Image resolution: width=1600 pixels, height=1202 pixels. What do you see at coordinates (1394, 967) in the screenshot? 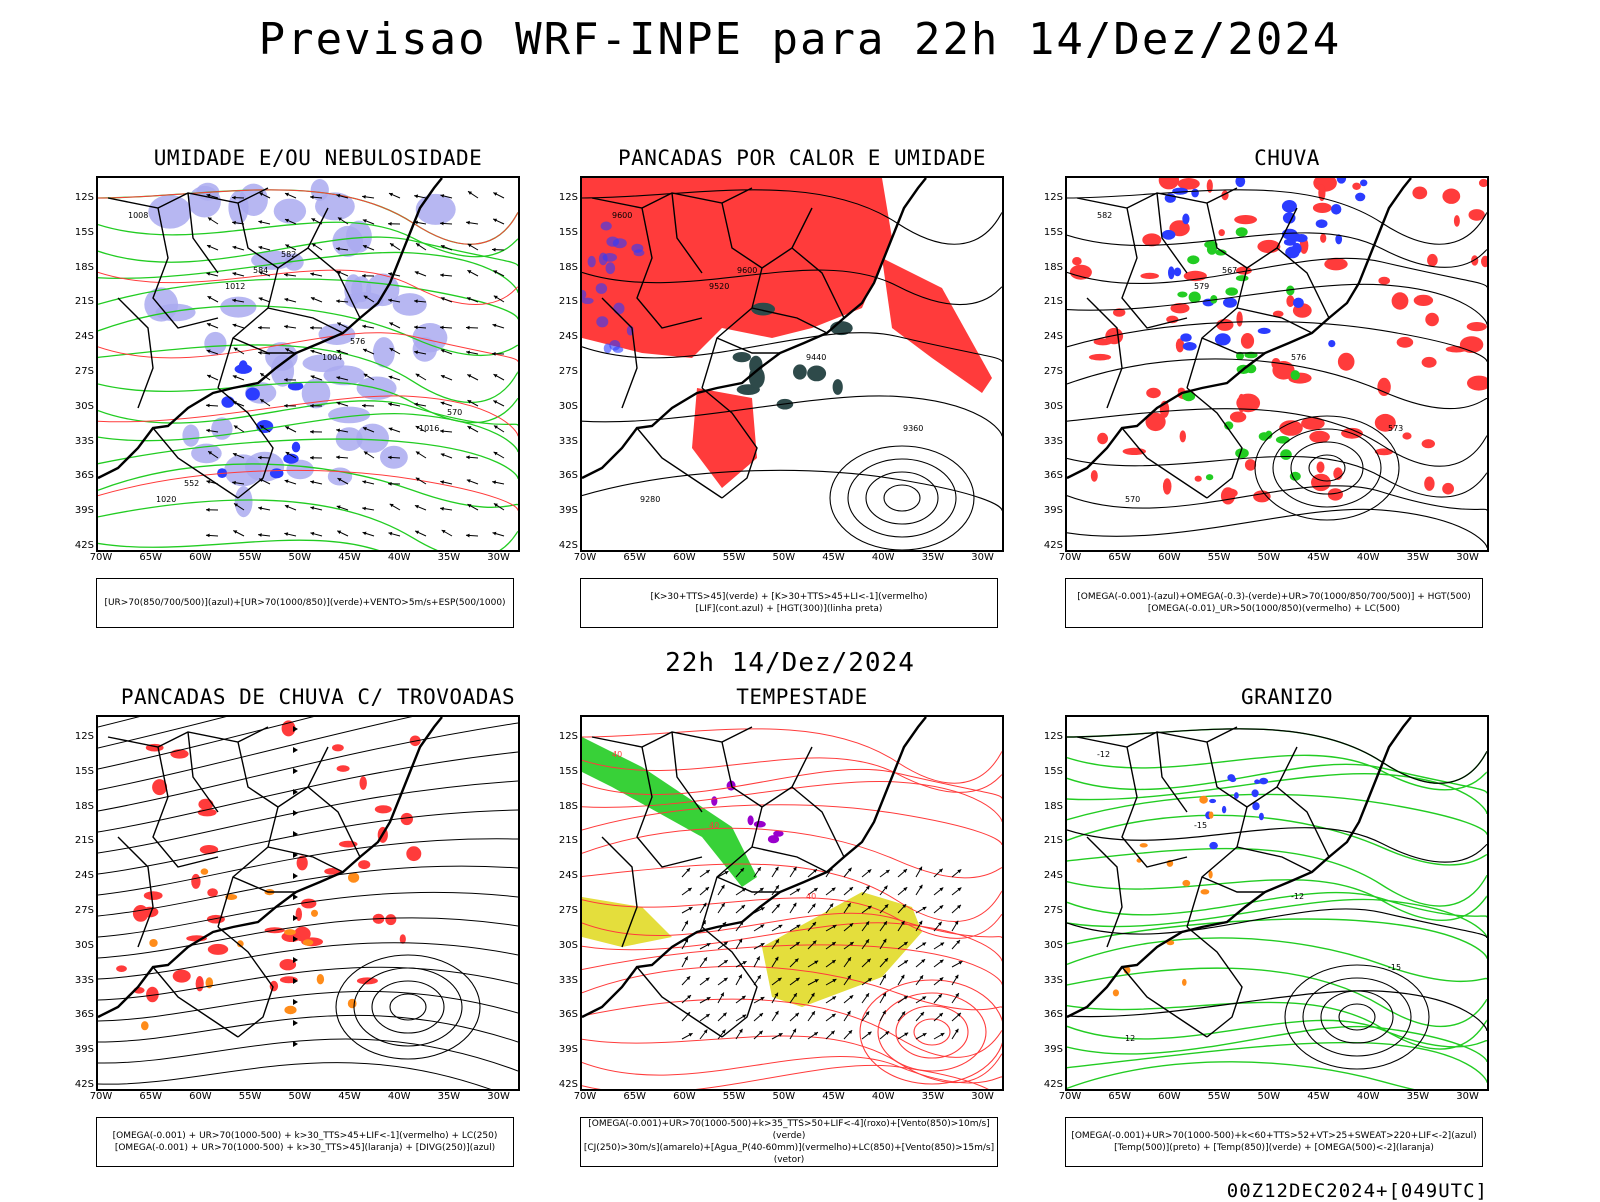
I see `contour-label: -15` at bounding box center [1394, 967].